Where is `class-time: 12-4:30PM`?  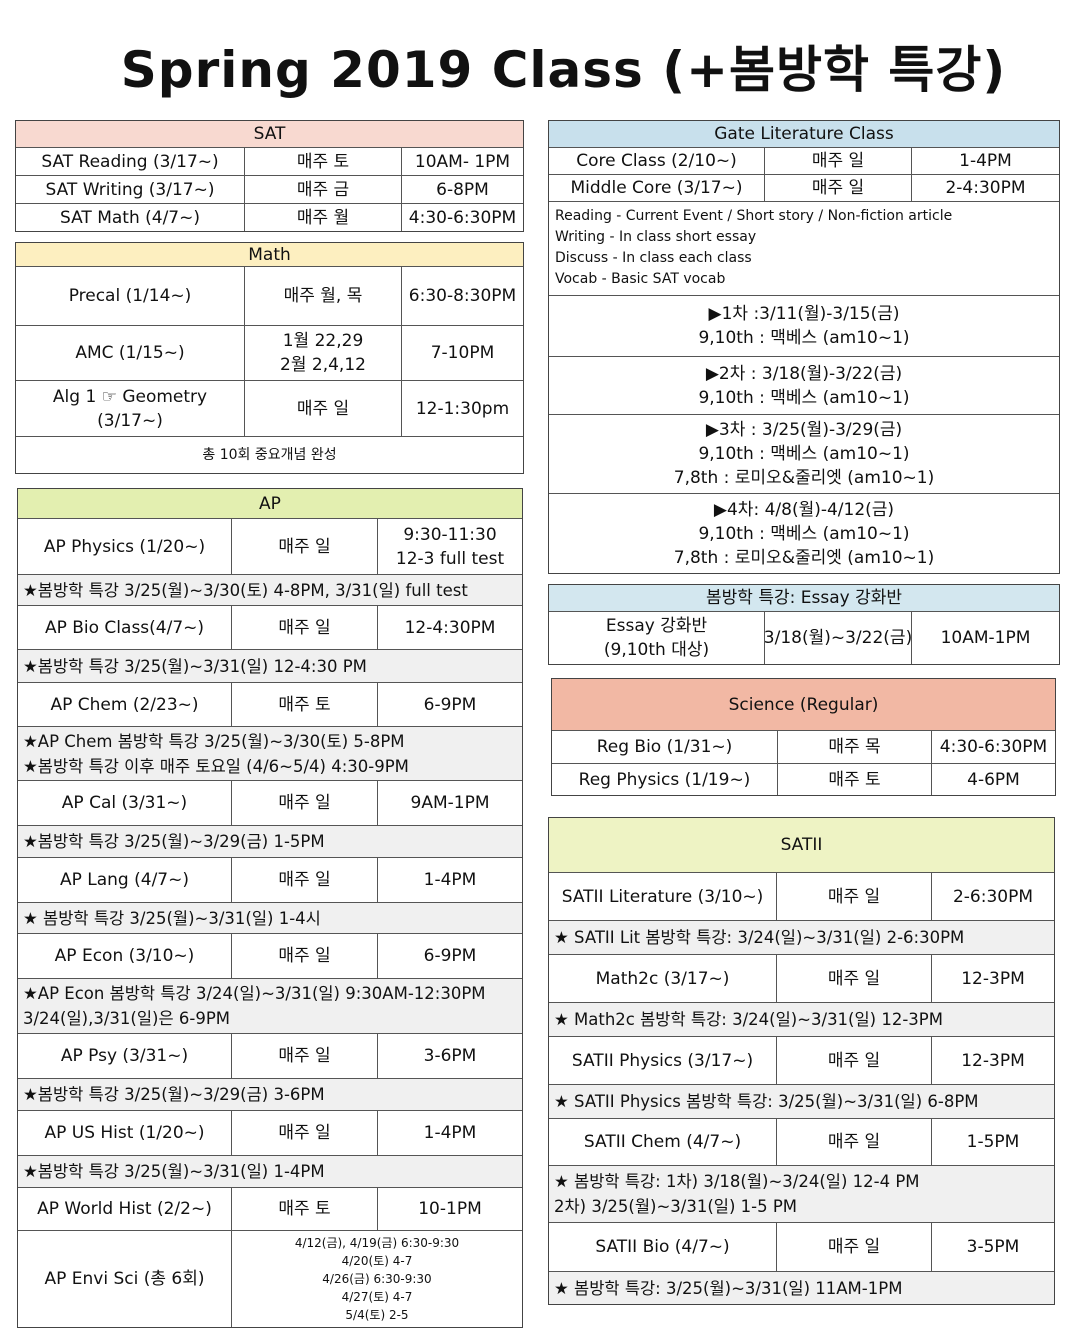
class-time: 12-4:30PM is located at coordinates (449, 627).